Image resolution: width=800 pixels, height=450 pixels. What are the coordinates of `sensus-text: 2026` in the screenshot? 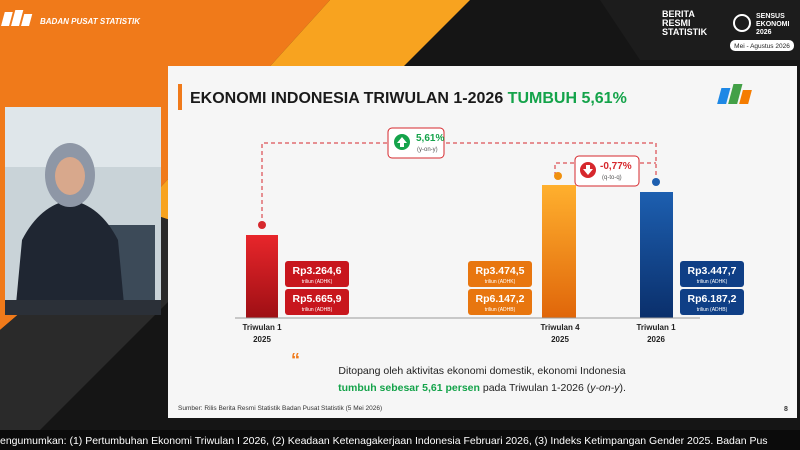 It's located at (764, 32).